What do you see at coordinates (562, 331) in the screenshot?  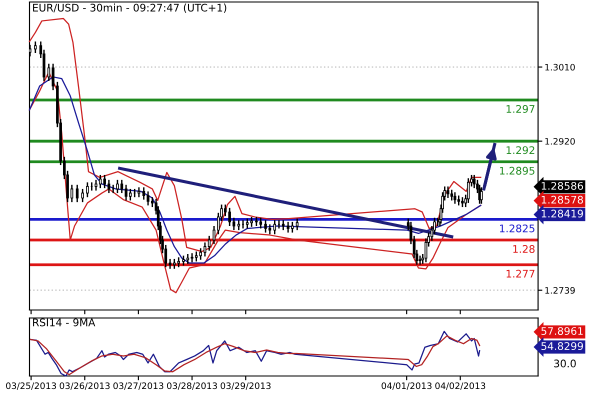 I see `text: 57.8961` at bounding box center [562, 331].